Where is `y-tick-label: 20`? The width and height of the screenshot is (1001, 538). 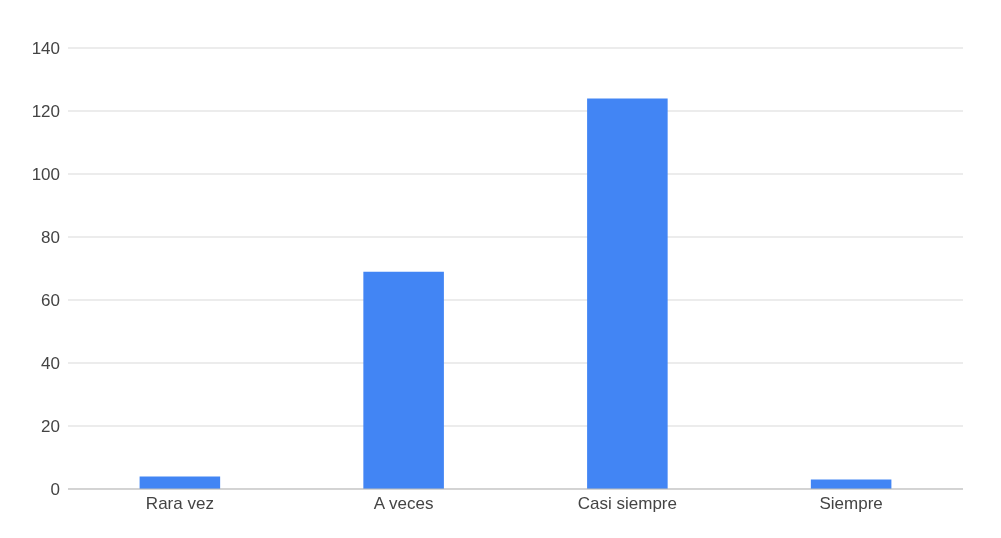 y-tick-label: 20 is located at coordinates (50, 427).